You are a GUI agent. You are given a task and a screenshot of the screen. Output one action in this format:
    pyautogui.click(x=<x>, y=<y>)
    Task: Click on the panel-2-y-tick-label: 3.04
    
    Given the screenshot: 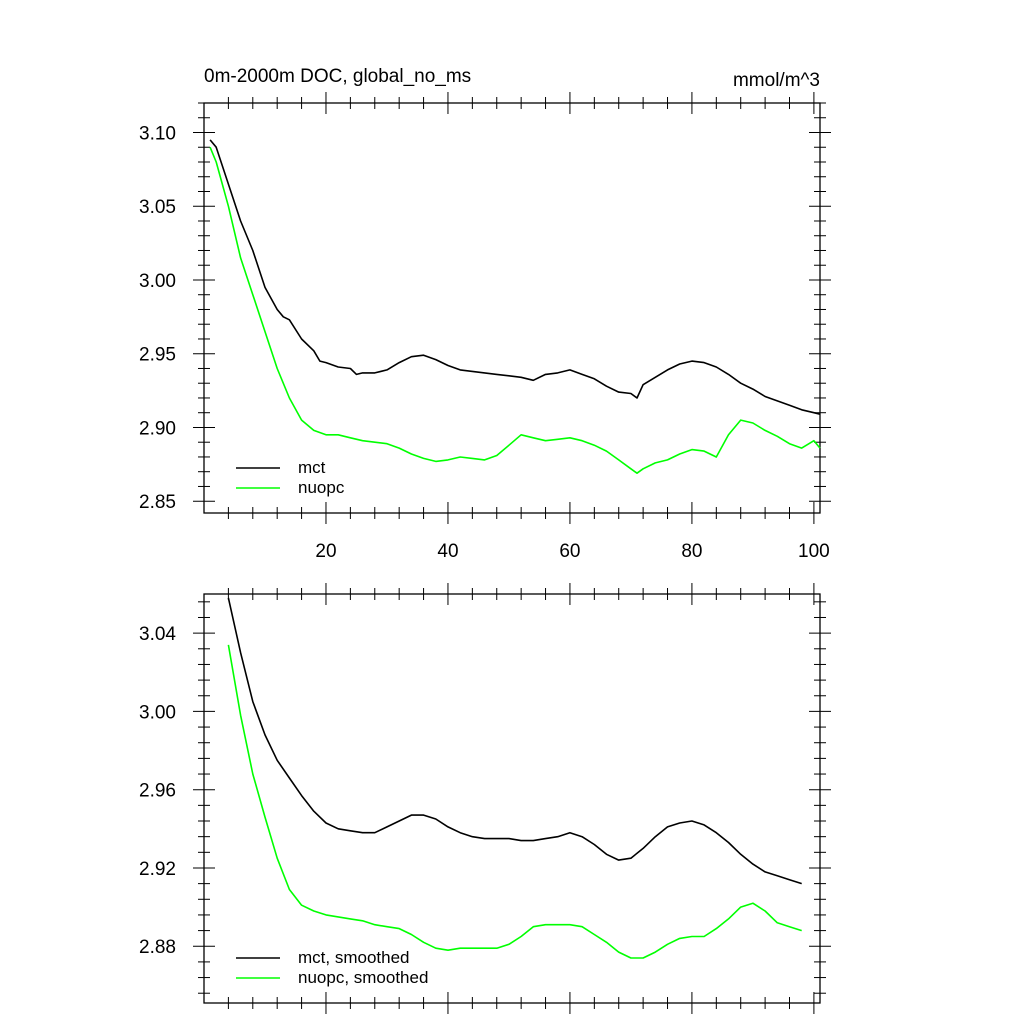 What is the action you would take?
    pyautogui.click(x=157, y=634)
    